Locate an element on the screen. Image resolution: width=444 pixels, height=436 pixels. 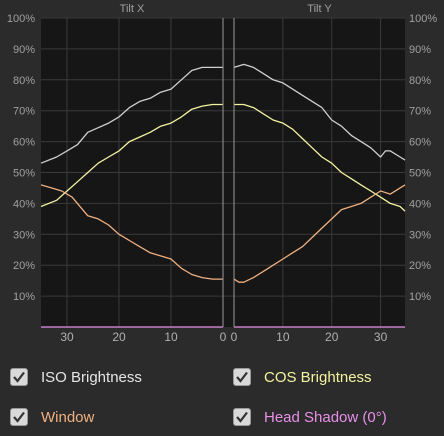
y-tick-label-left: 20% is located at coordinates (24, 266).